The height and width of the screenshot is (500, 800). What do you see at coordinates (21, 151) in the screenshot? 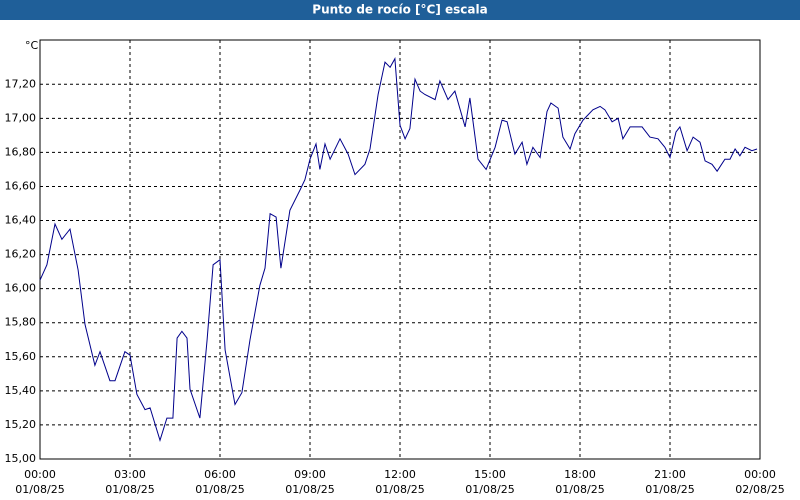
I see `y-tick-label: 16,80` at bounding box center [21, 151].